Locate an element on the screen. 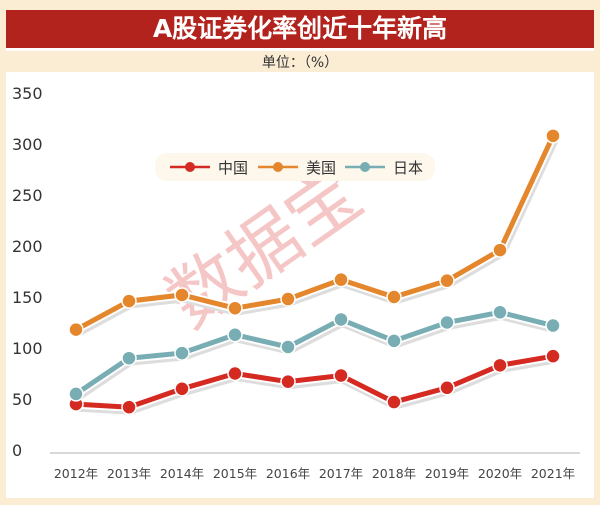  legend-label: 中国 is located at coordinates (233, 168).